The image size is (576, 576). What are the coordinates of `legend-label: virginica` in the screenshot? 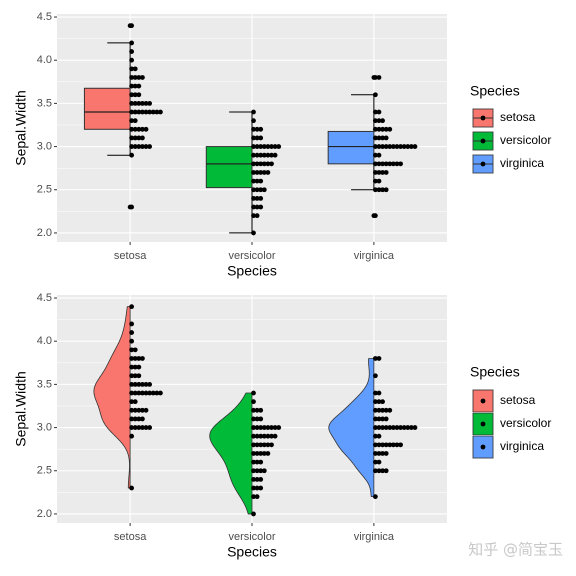 It's located at (522, 163).